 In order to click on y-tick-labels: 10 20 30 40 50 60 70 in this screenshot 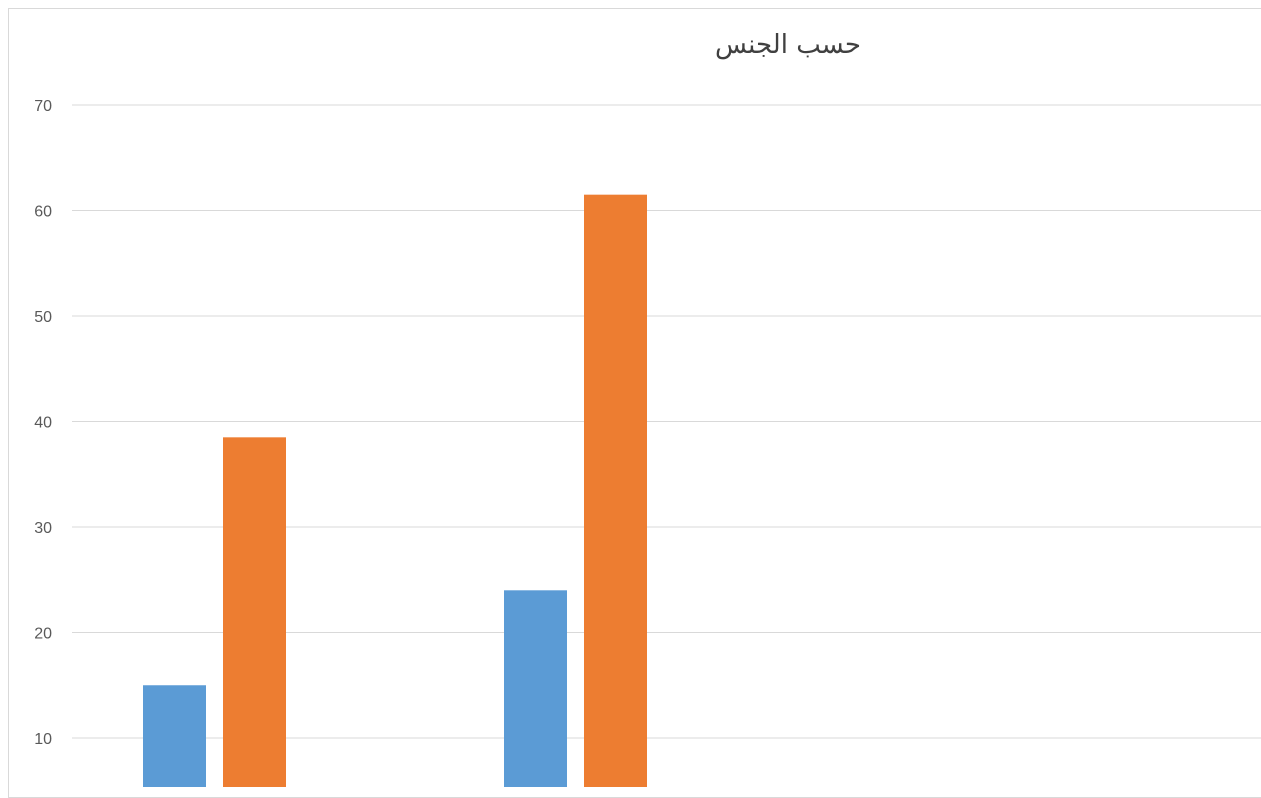, I will do `click(43, 423)`.